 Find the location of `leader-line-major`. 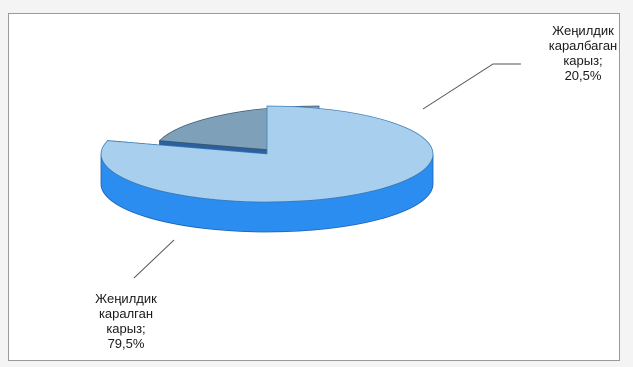

leader-line-major is located at coordinates (154, 259).